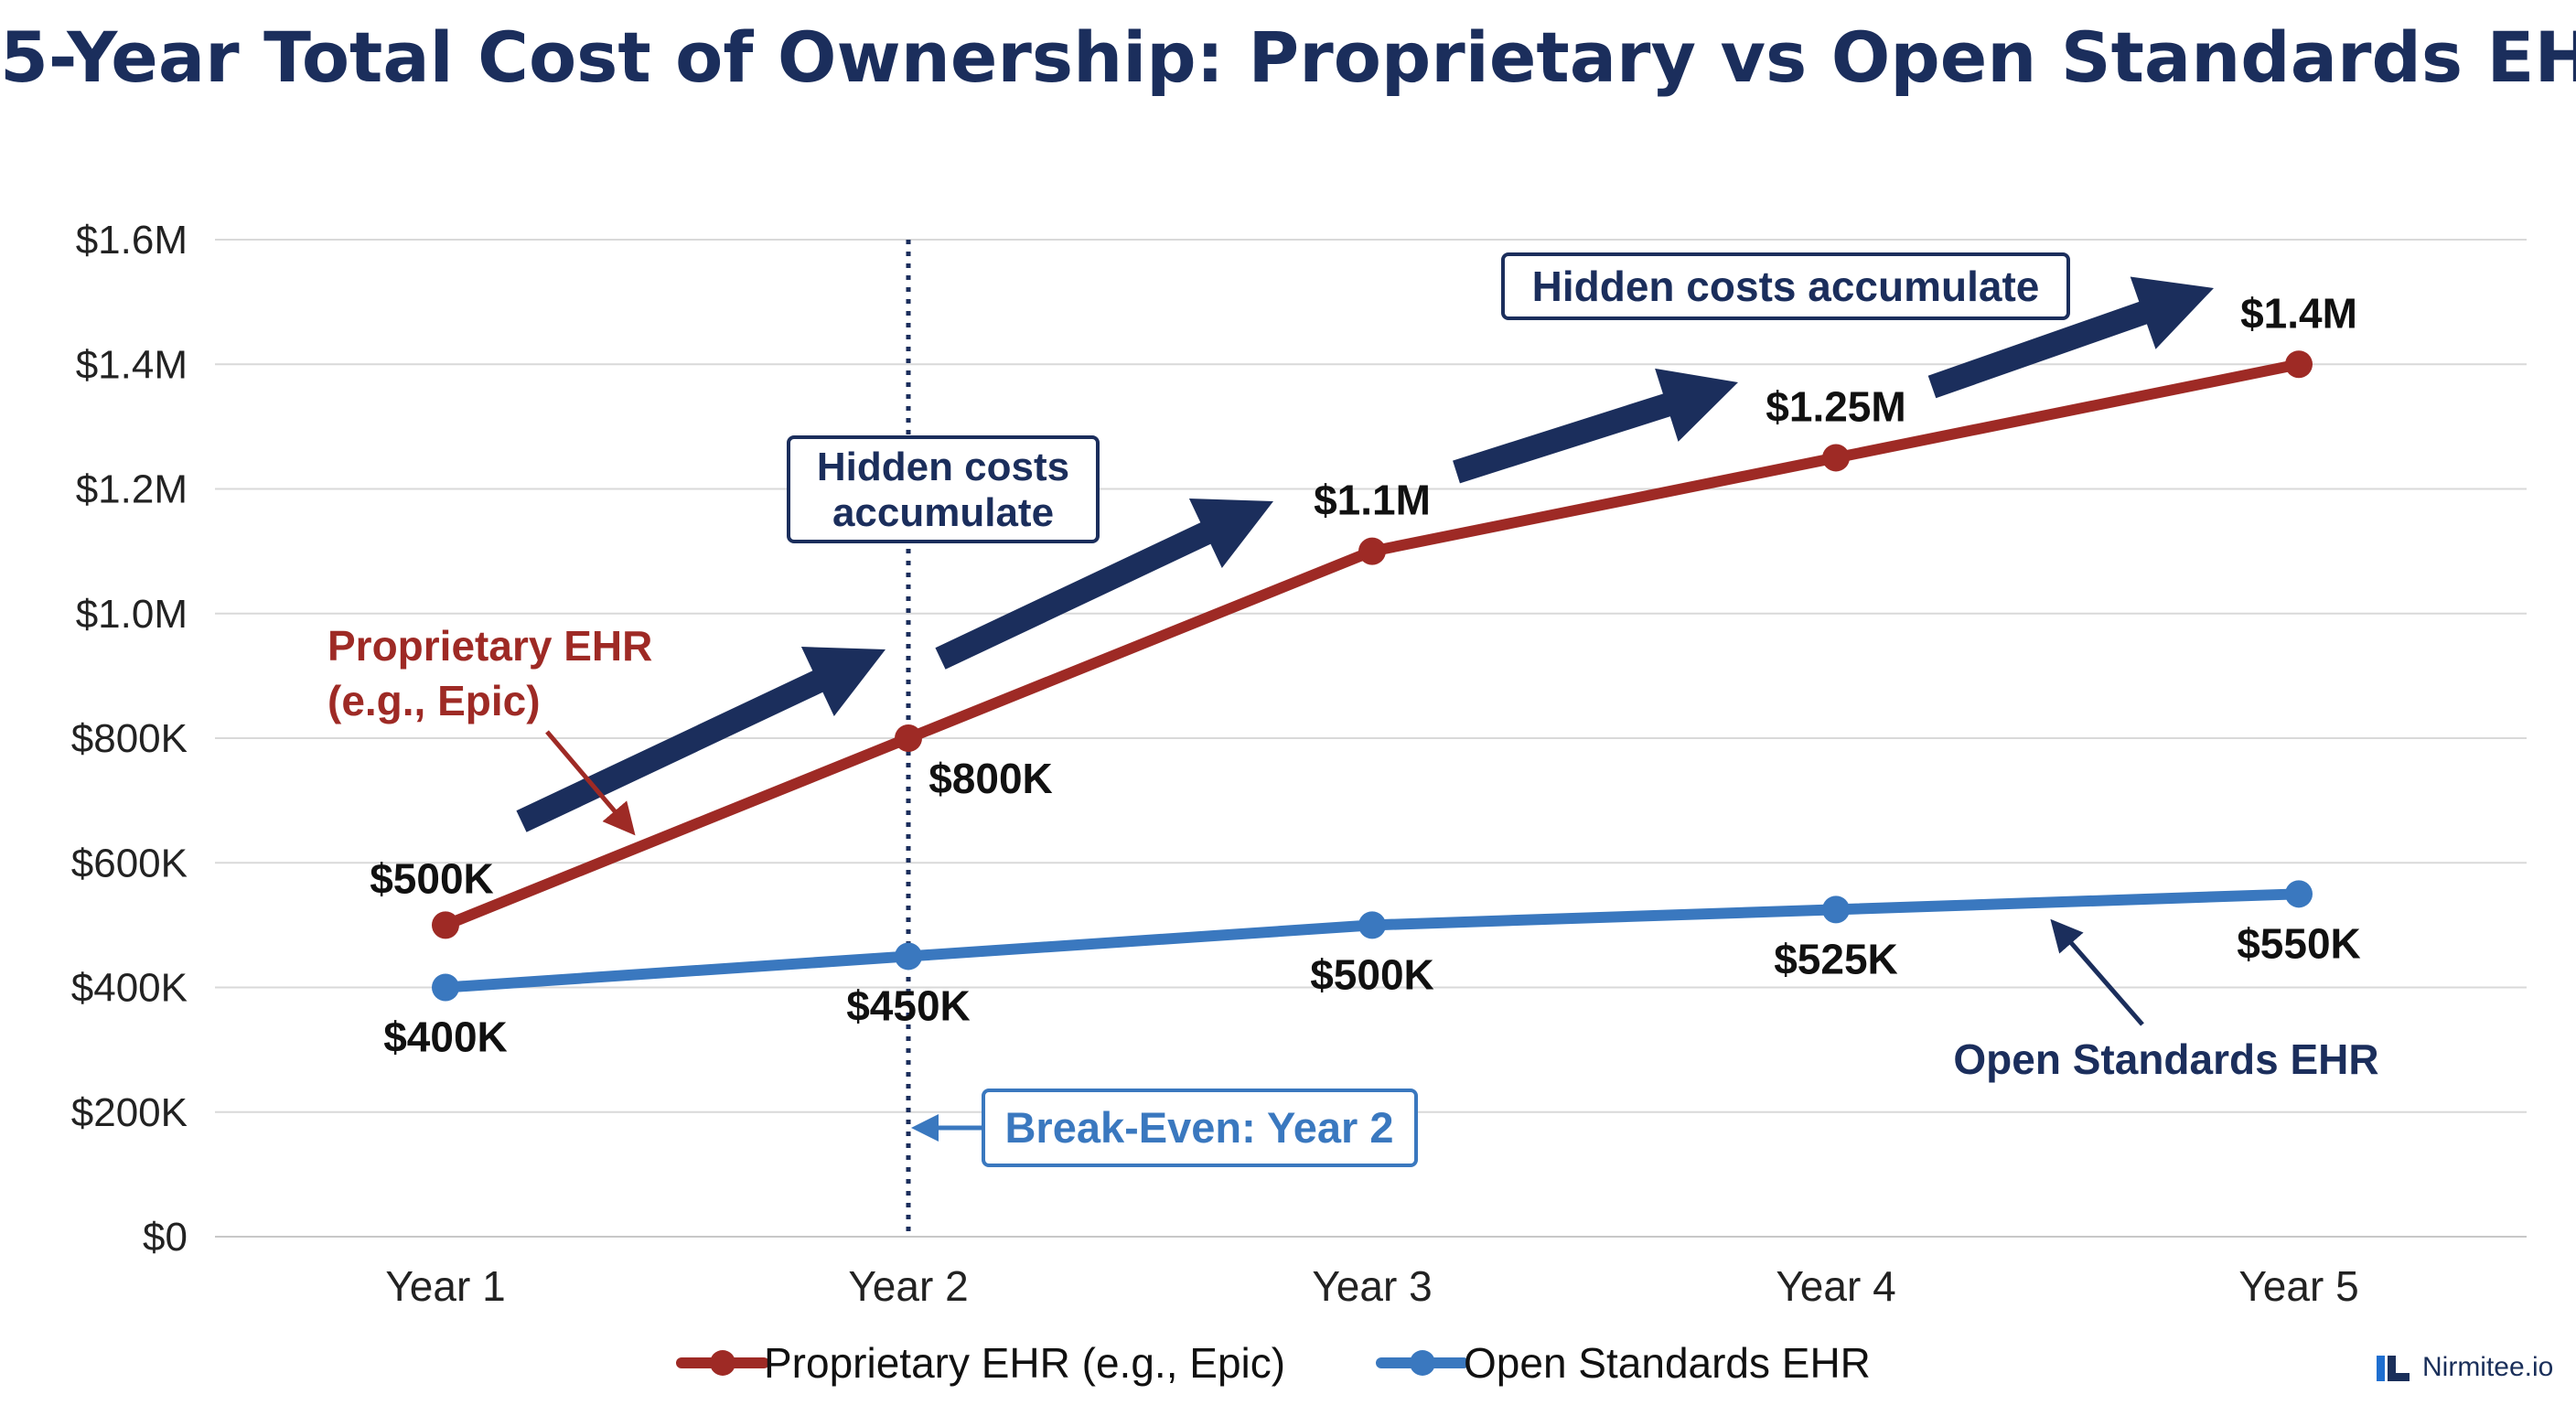 The height and width of the screenshot is (1405, 2576). What do you see at coordinates (132, 240) in the screenshot?
I see `y-tick-label: $1.6M` at bounding box center [132, 240].